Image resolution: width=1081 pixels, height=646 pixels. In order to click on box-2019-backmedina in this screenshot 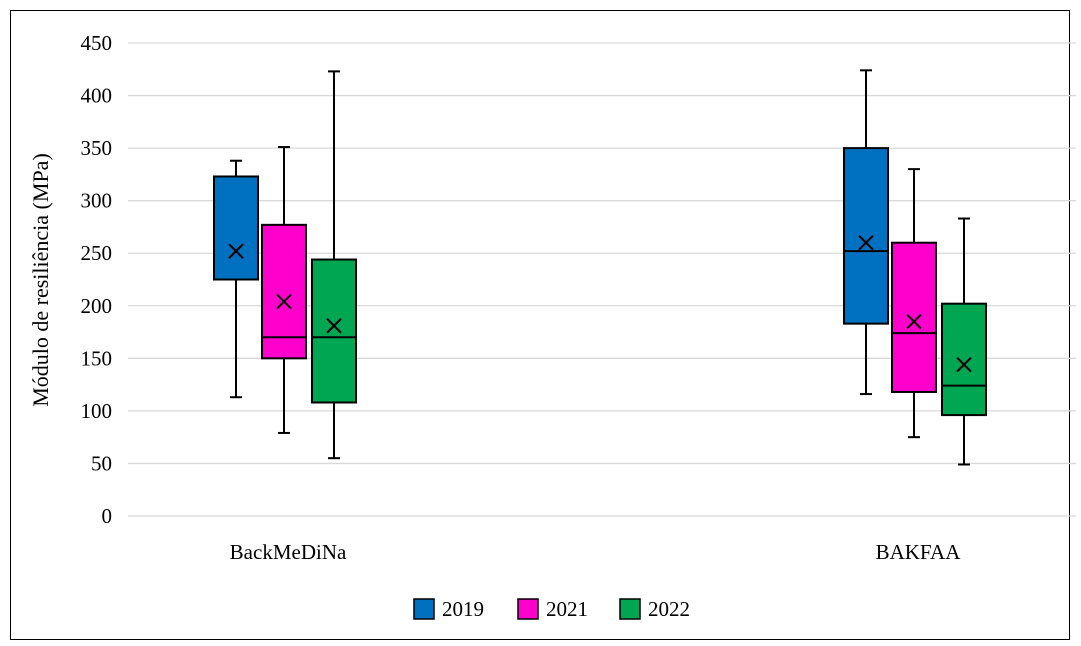, I will do `click(236, 279)`.